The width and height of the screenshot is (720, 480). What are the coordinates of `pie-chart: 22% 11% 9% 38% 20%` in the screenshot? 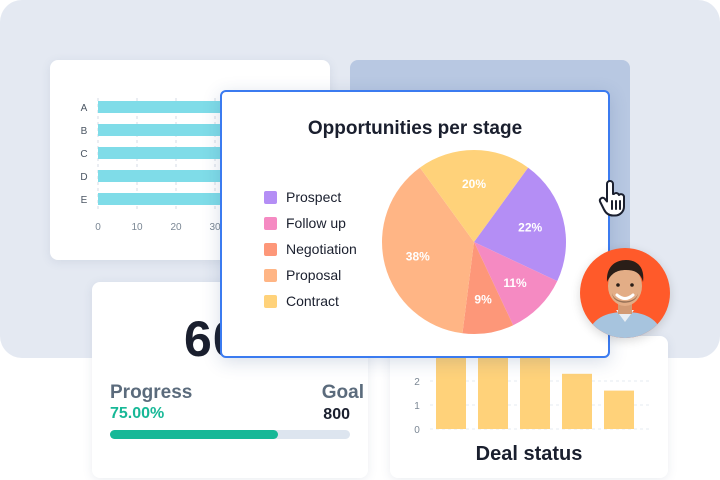 It's located at (474, 242).